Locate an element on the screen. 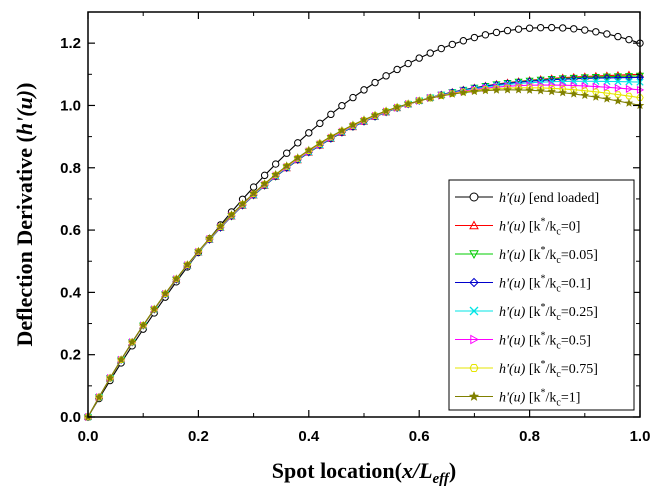  y-axis-title: Deflection Derivative (h'(u)) is located at coordinates (24, 215).